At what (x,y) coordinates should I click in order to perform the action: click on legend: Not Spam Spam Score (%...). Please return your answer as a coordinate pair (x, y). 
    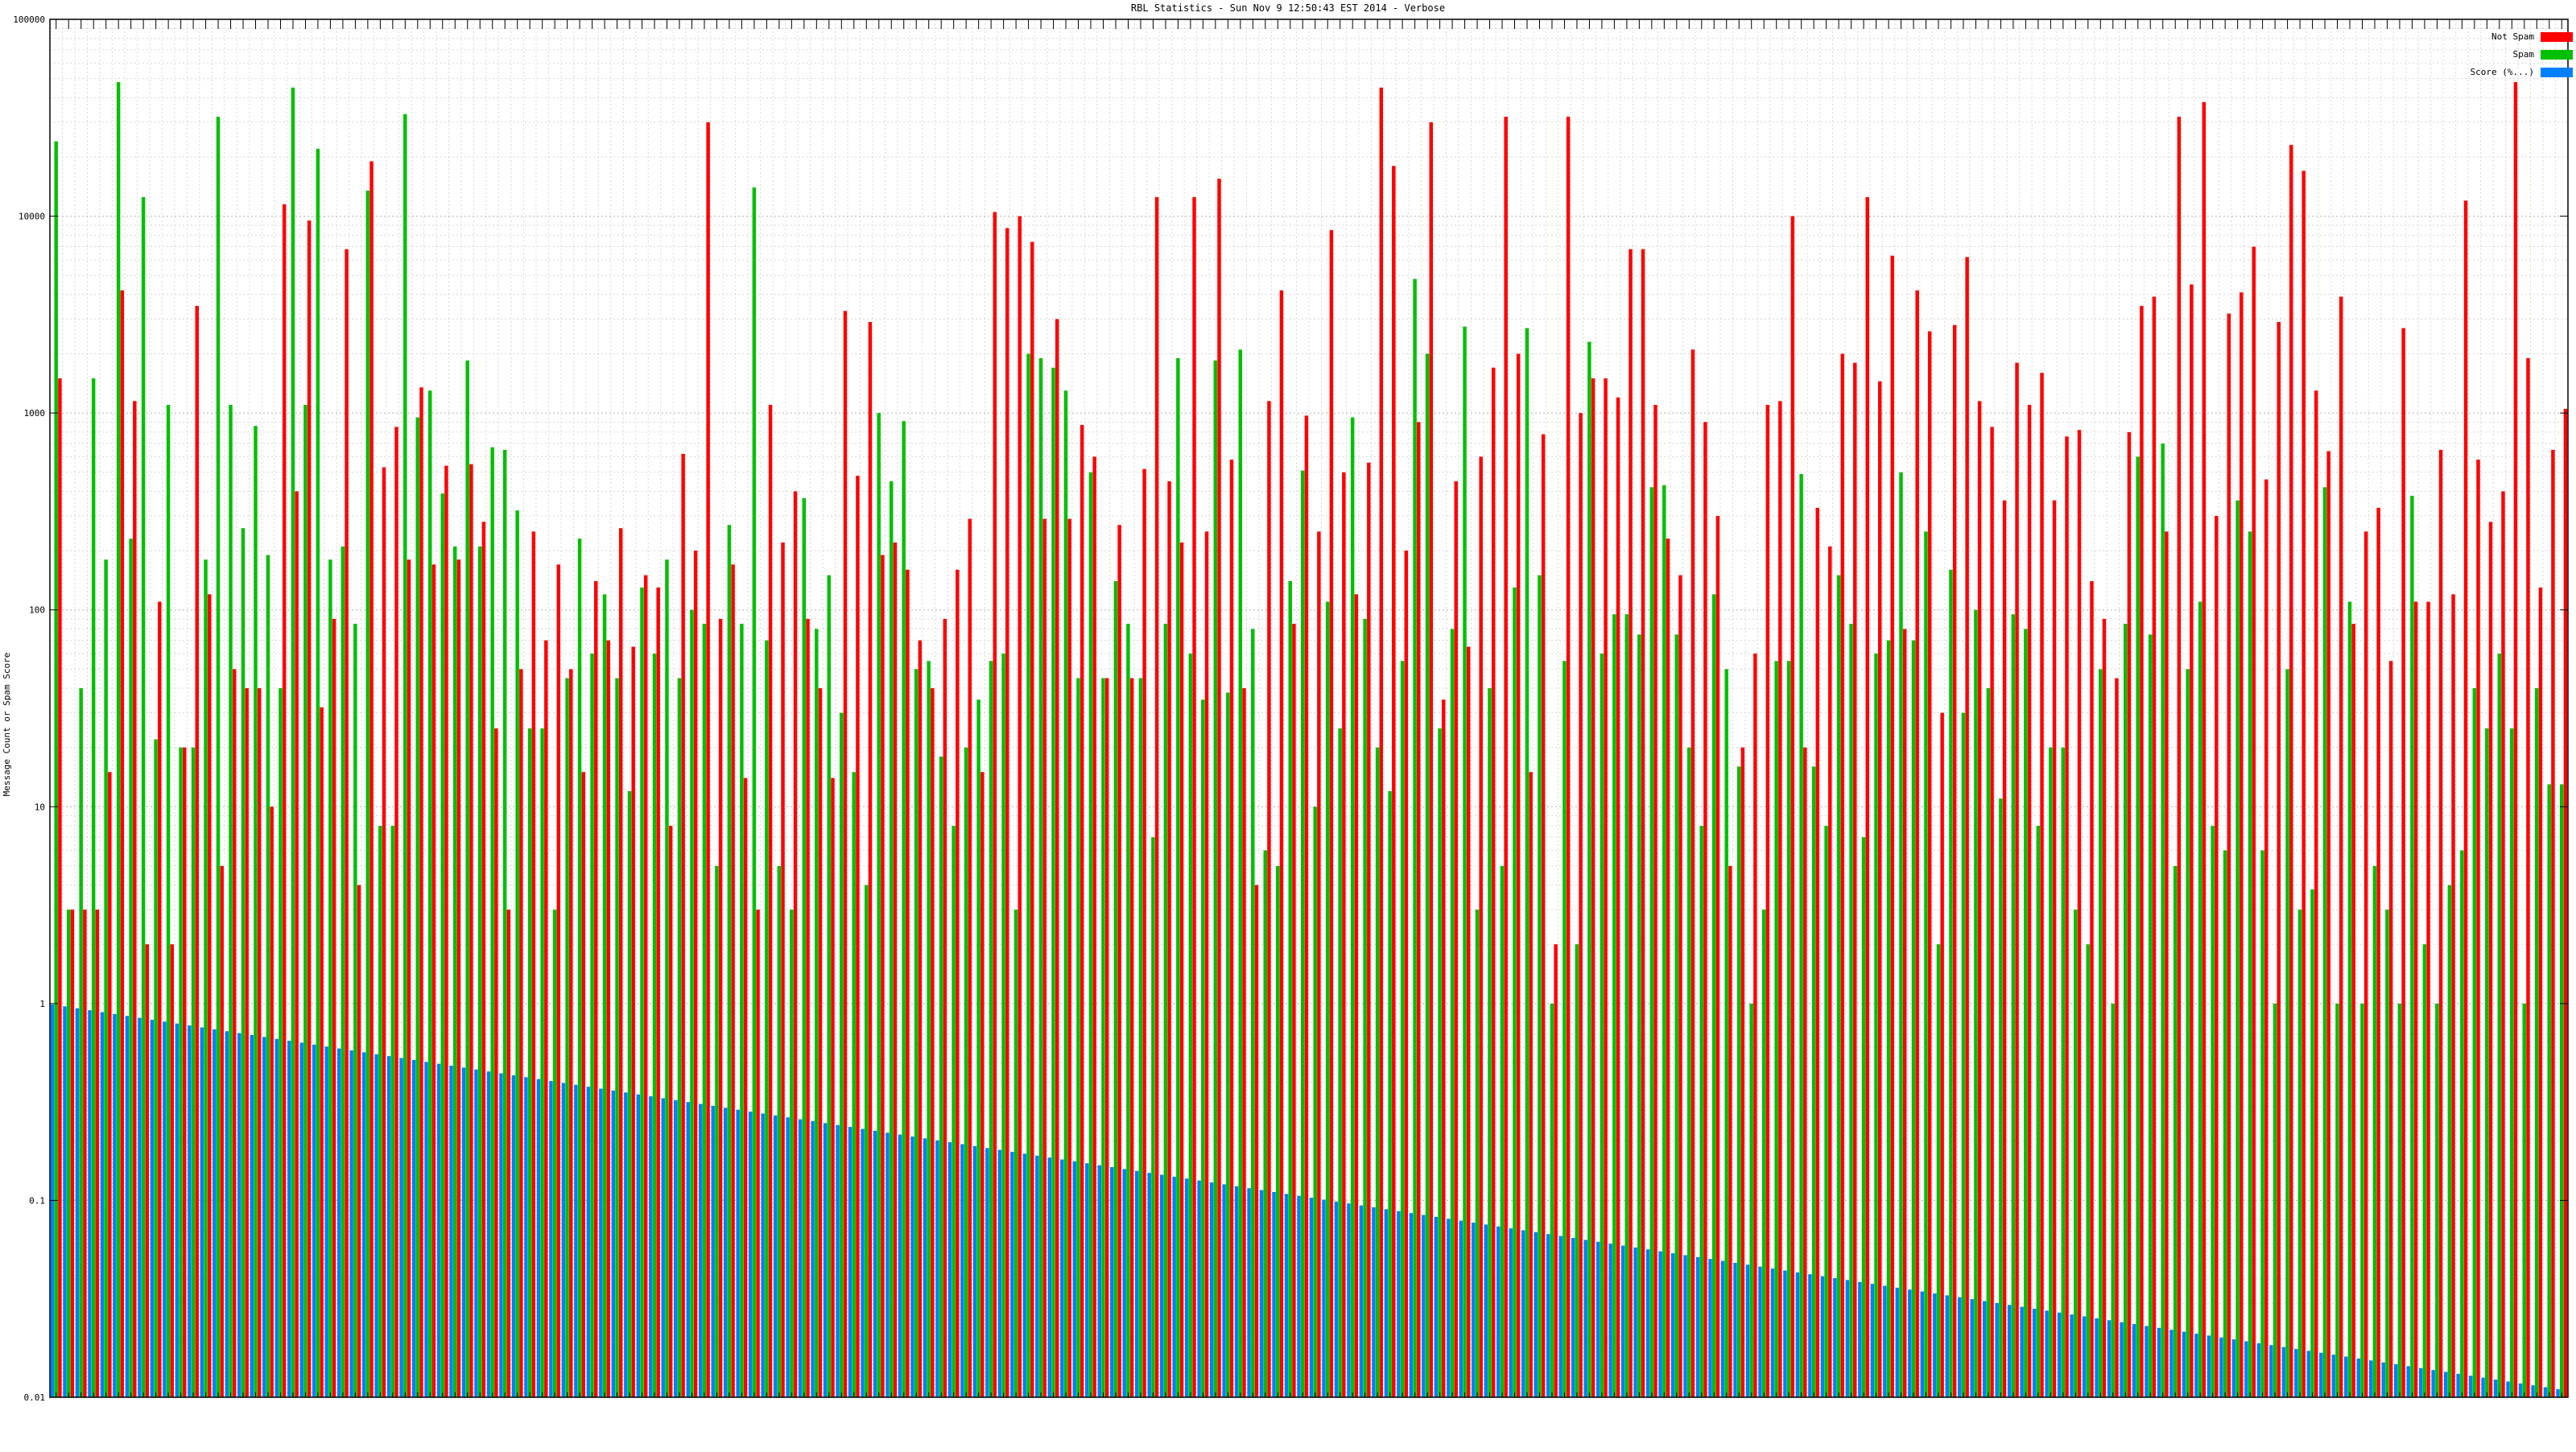
    Looking at the image, I should click on (2522, 54).